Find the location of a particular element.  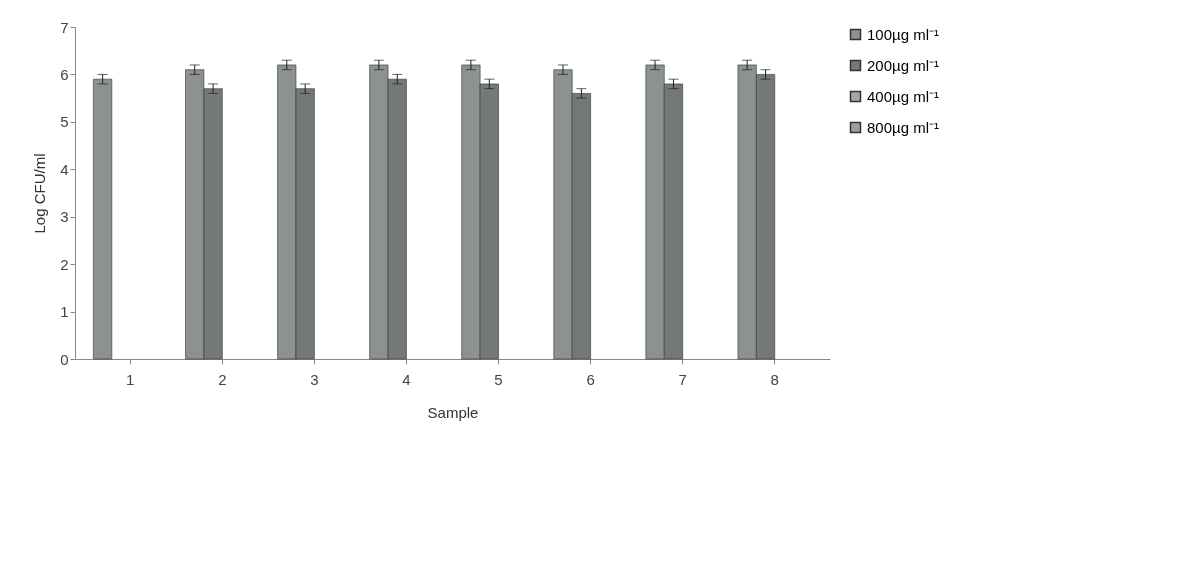

x-tick-label: 2 is located at coordinates (222, 379).